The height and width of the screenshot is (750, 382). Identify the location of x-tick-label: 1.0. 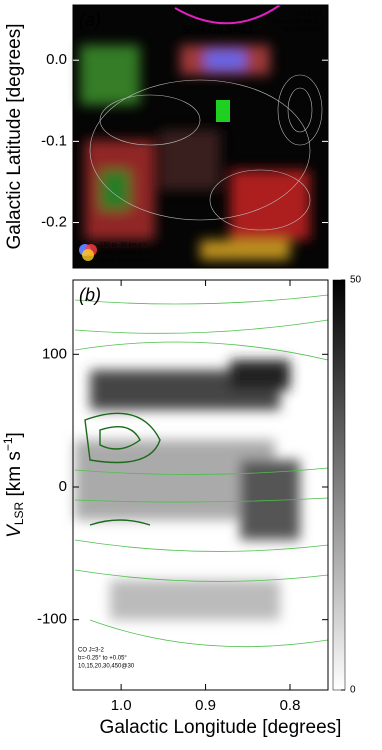
(121, 705).